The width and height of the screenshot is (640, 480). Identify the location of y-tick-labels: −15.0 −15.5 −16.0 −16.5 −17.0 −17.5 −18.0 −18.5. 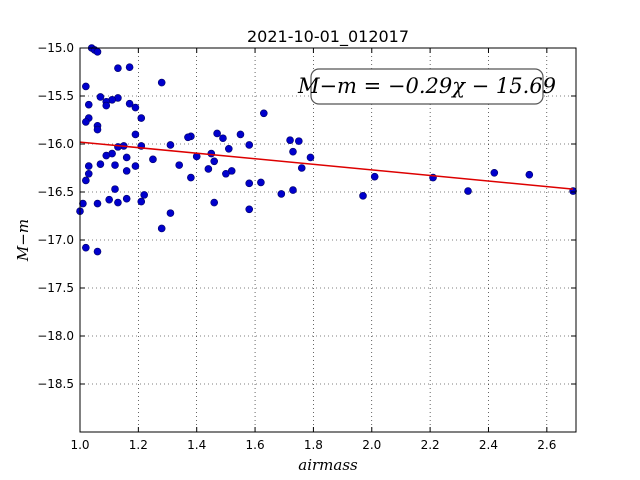
(55, 216).